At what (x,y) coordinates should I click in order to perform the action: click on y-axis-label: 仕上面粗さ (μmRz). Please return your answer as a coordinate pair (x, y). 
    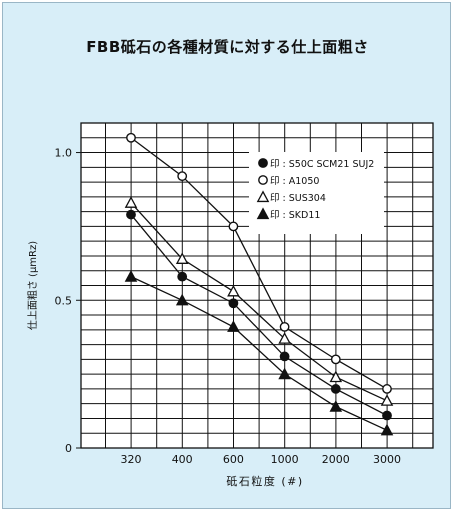
    Looking at the image, I should click on (32, 285).